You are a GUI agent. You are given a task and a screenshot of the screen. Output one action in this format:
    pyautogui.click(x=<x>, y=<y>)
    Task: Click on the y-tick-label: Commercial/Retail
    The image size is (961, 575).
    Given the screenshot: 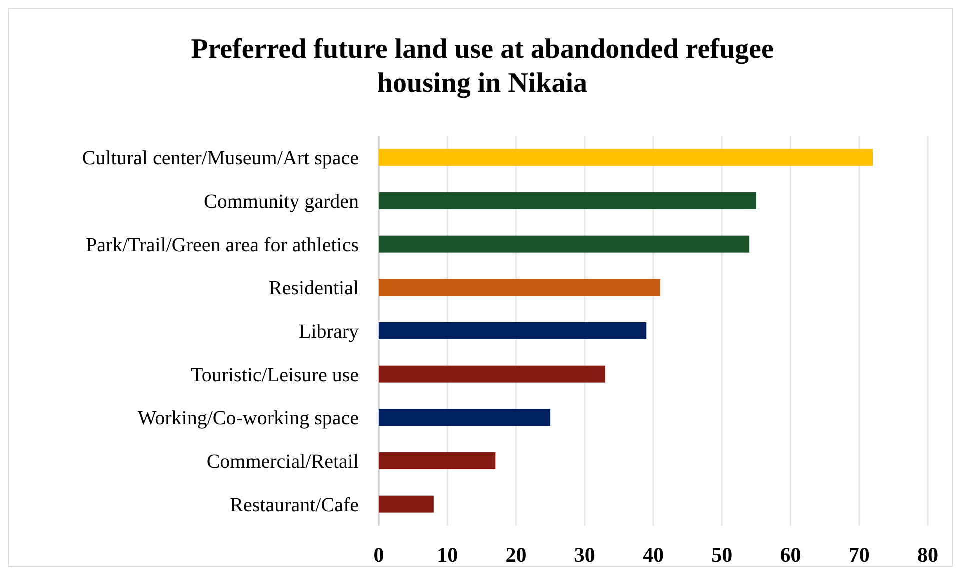 What is the action you would take?
    pyautogui.click(x=283, y=462)
    